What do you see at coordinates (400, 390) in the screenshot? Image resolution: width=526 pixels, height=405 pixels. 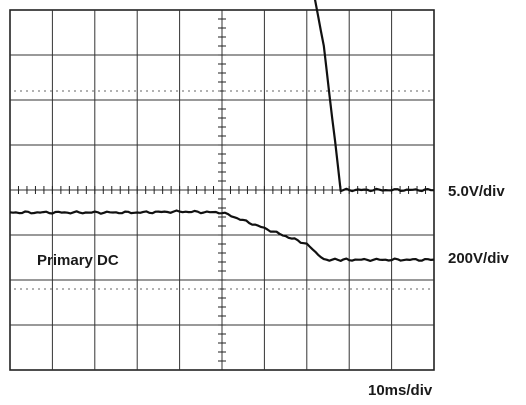 I see `time-scale-label: 10ms/div` at bounding box center [400, 390].